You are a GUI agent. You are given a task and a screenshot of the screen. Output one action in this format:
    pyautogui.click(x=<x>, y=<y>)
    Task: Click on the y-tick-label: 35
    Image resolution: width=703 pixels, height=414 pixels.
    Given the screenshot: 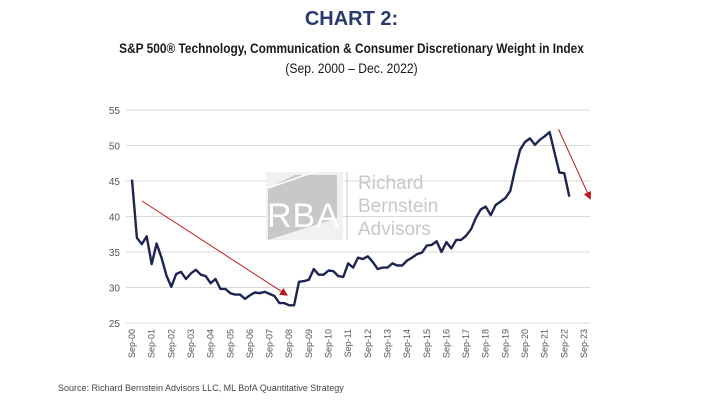 What is the action you would take?
    pyautogui.click(x=115, y=253)
    